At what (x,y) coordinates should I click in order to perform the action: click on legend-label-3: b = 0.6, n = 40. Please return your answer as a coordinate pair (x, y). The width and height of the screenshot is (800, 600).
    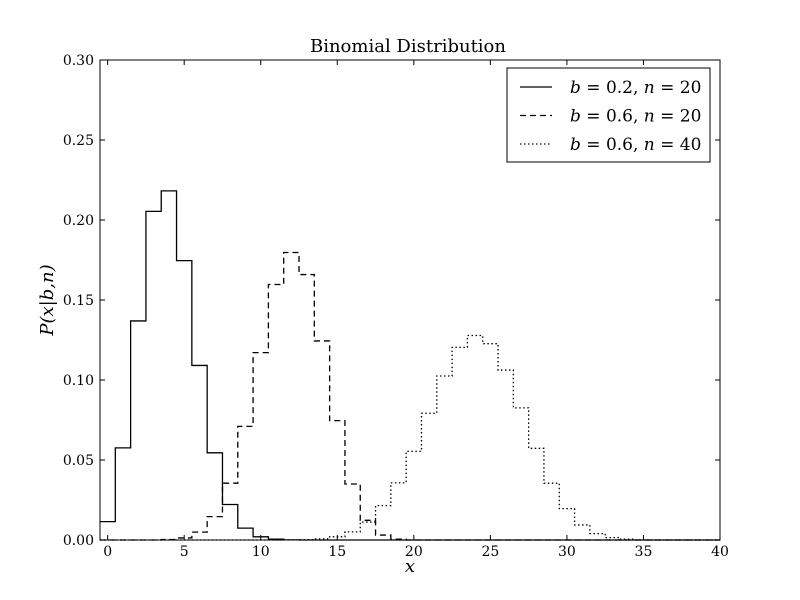
    Looking at the image, I should click on (635, 145).